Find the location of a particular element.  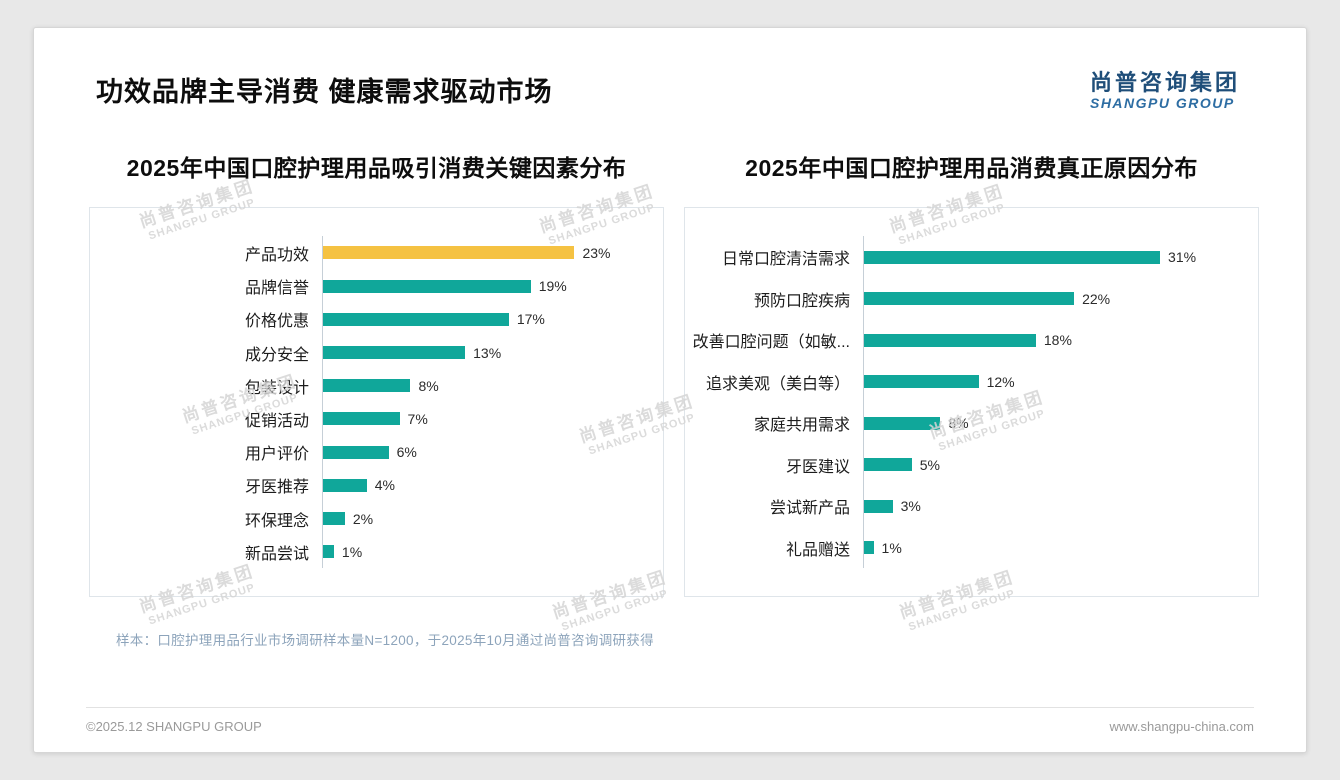

value-label: 7% is located at coordinates (417, 418).